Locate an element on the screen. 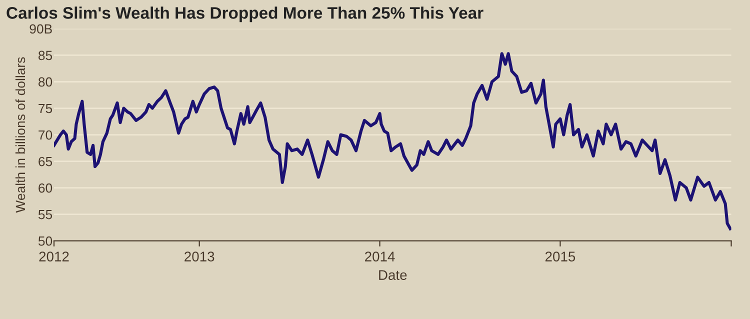 The height and width of the screenshot is (319, 750). y-tick-label: 70 is located at coordinates (45, 135).